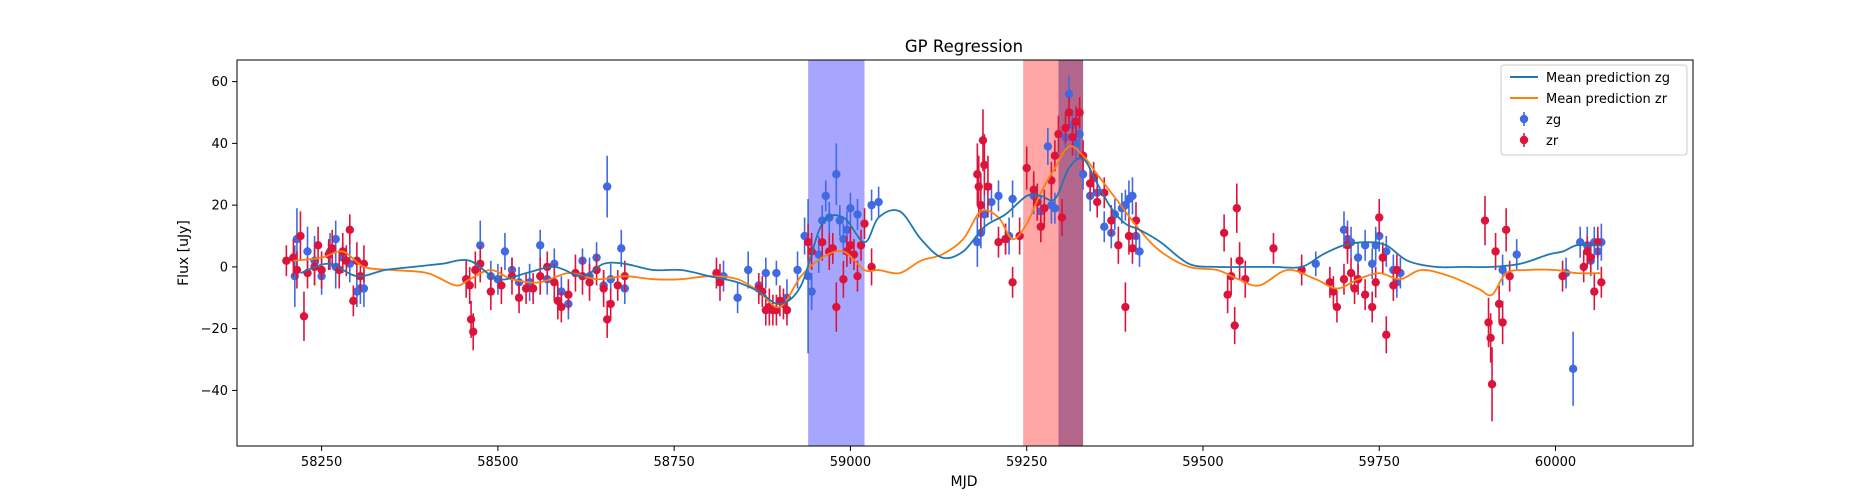 The width and height of the screenshot is (1875, 500). I want to click on x-tick-label: 58750, so click(673, 462).